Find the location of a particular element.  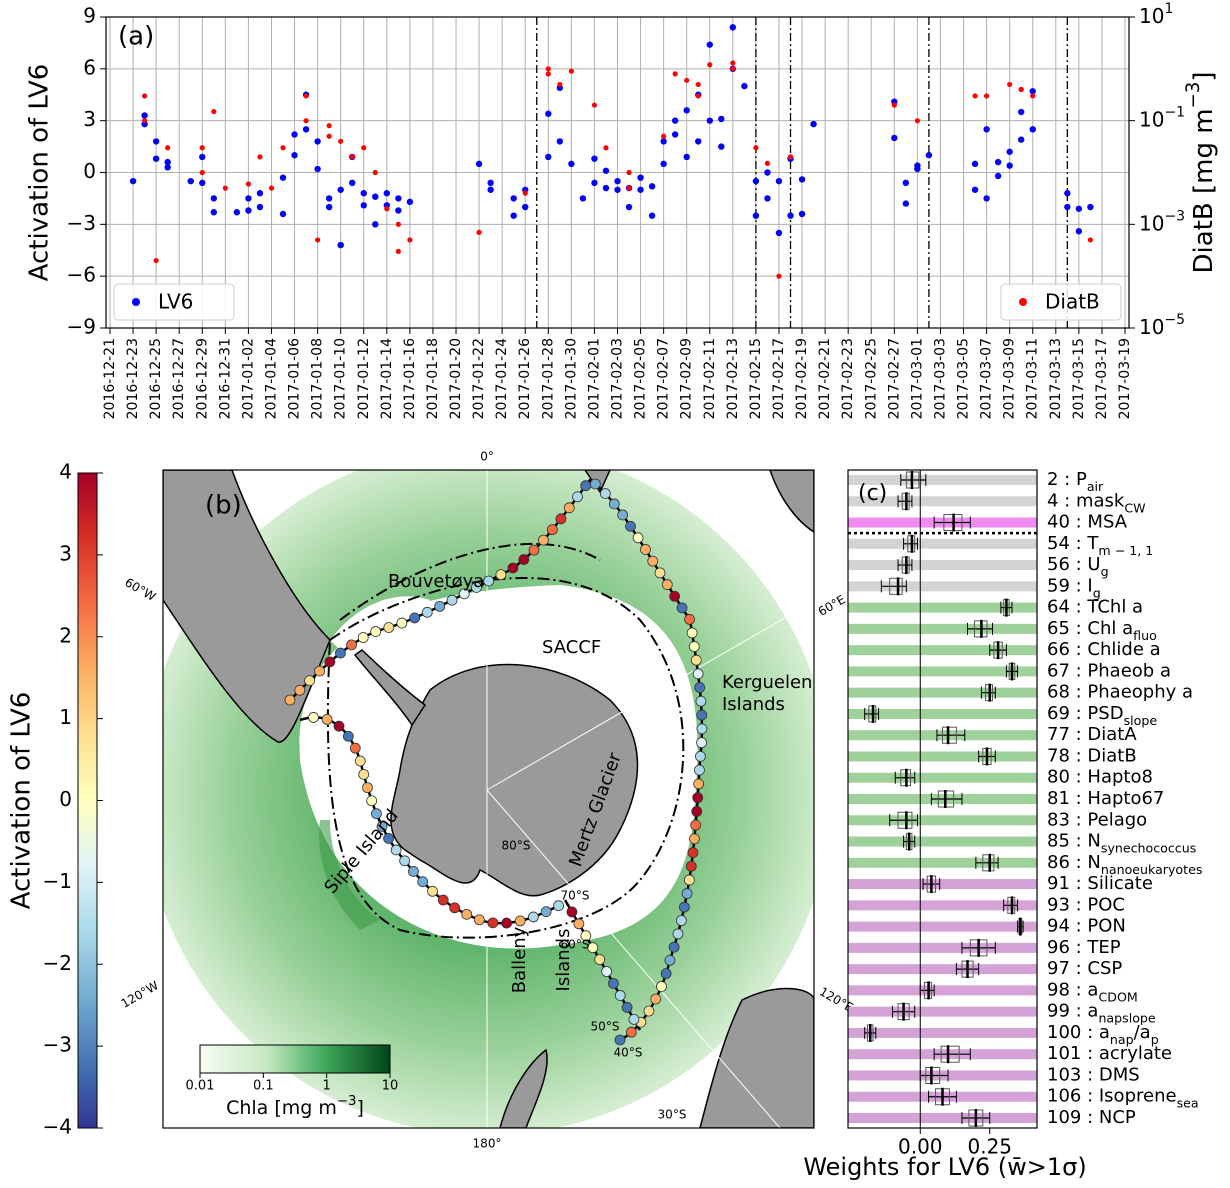

row-label: 106 : Isoprenesea is located at coordinates (1123, 1098).